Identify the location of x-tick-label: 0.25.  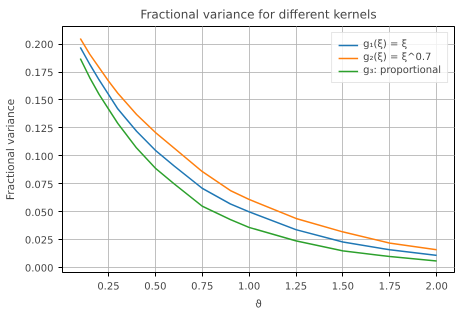
(108, 287).